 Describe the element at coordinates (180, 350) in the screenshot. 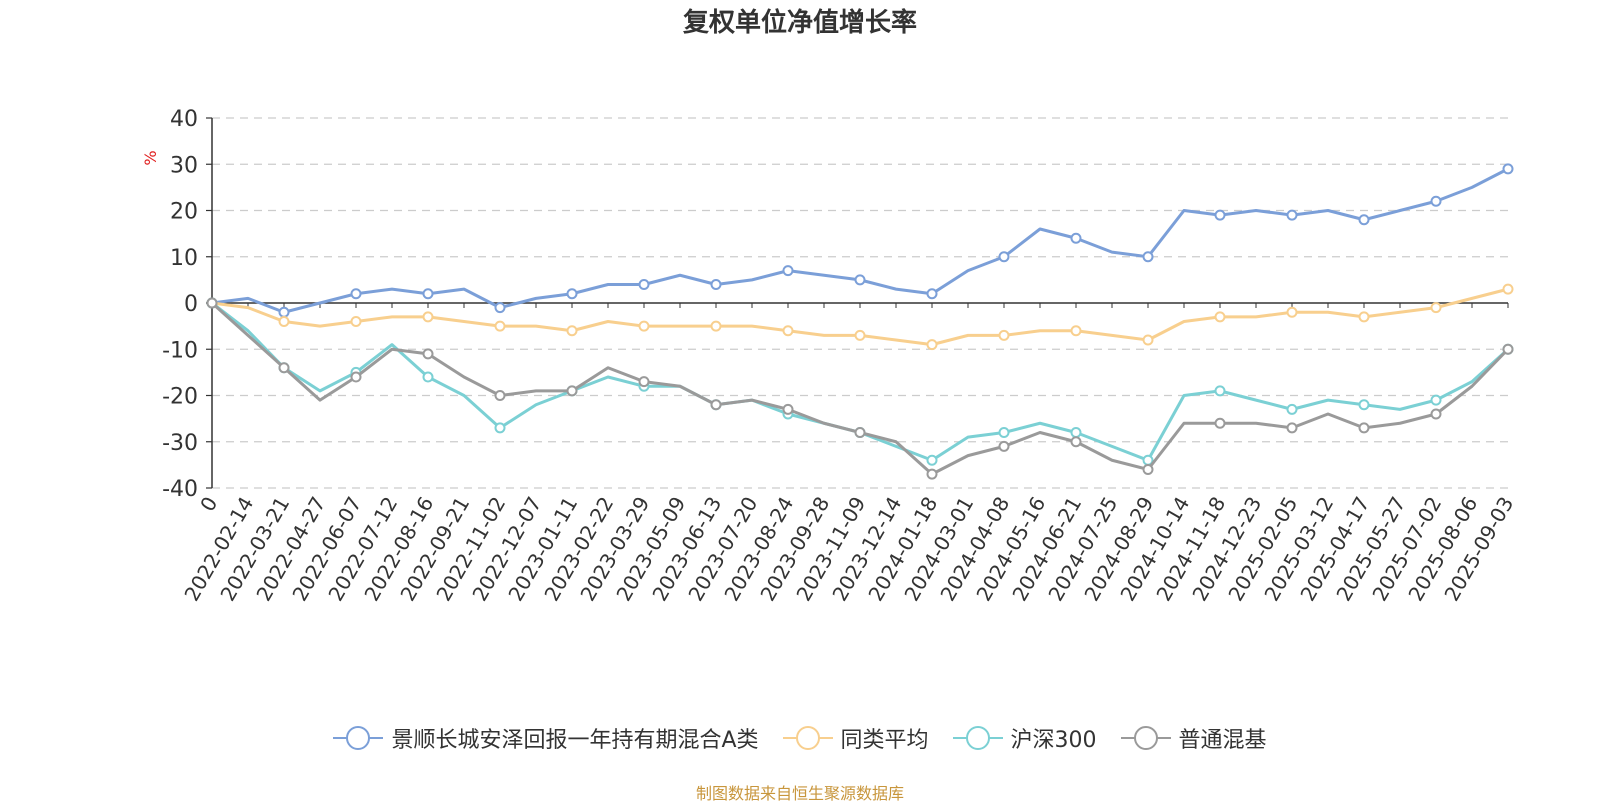

I see `y-tick-label: -10` at that location.